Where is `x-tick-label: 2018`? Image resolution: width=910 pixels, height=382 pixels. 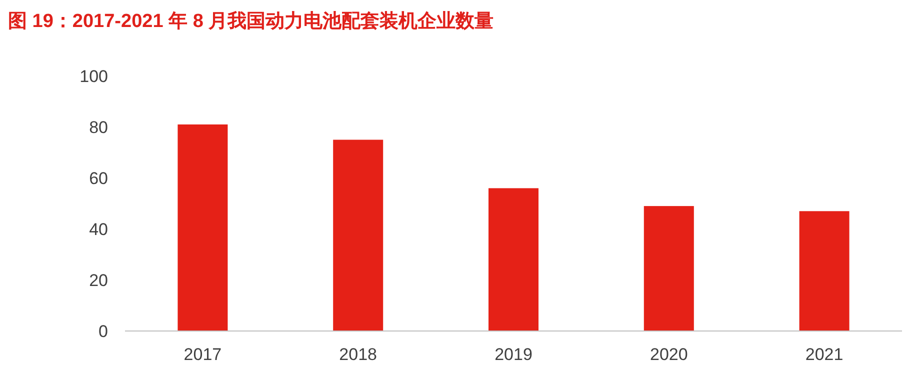 x-tick-label: 2018 is located at coordinates (358, 354).